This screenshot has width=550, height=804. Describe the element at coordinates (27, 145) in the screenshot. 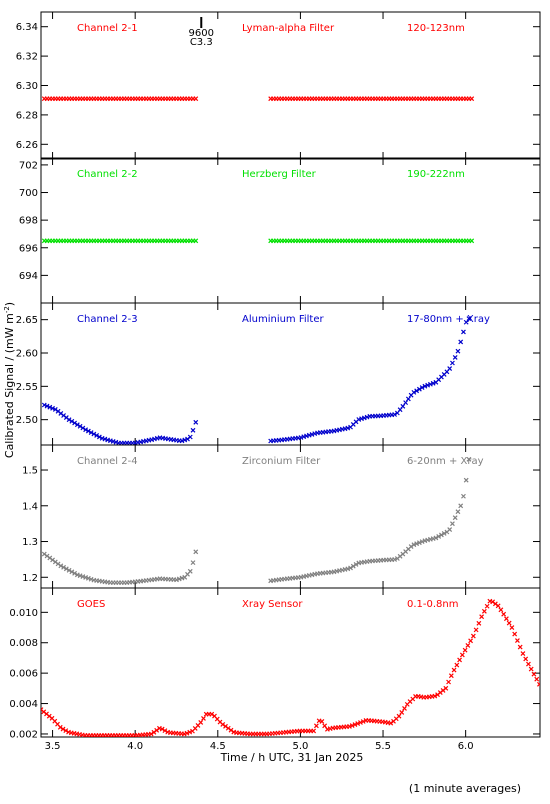

I see `y-tick-label: 6.26` at that location.